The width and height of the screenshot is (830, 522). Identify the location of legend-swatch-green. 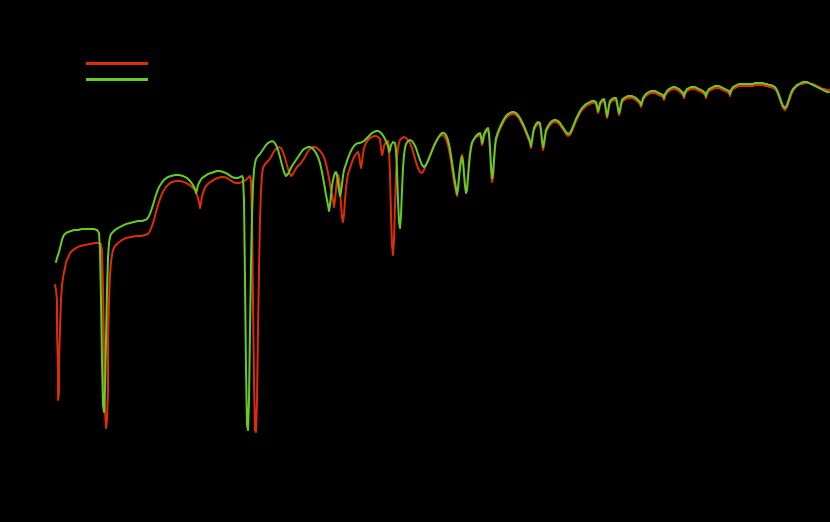
(117, 79).